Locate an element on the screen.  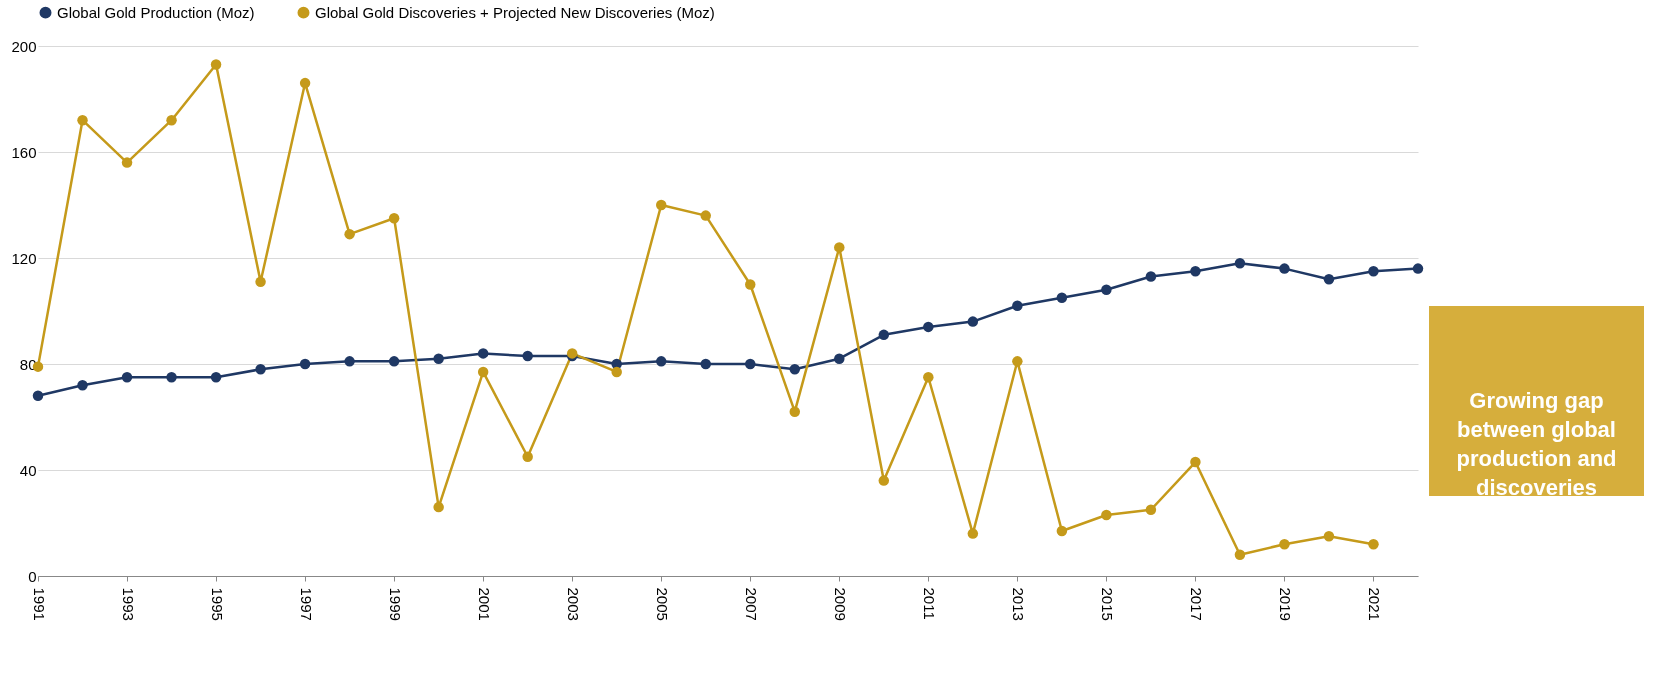
x-tick-label: 2011 is located at coordinates (929, 603).